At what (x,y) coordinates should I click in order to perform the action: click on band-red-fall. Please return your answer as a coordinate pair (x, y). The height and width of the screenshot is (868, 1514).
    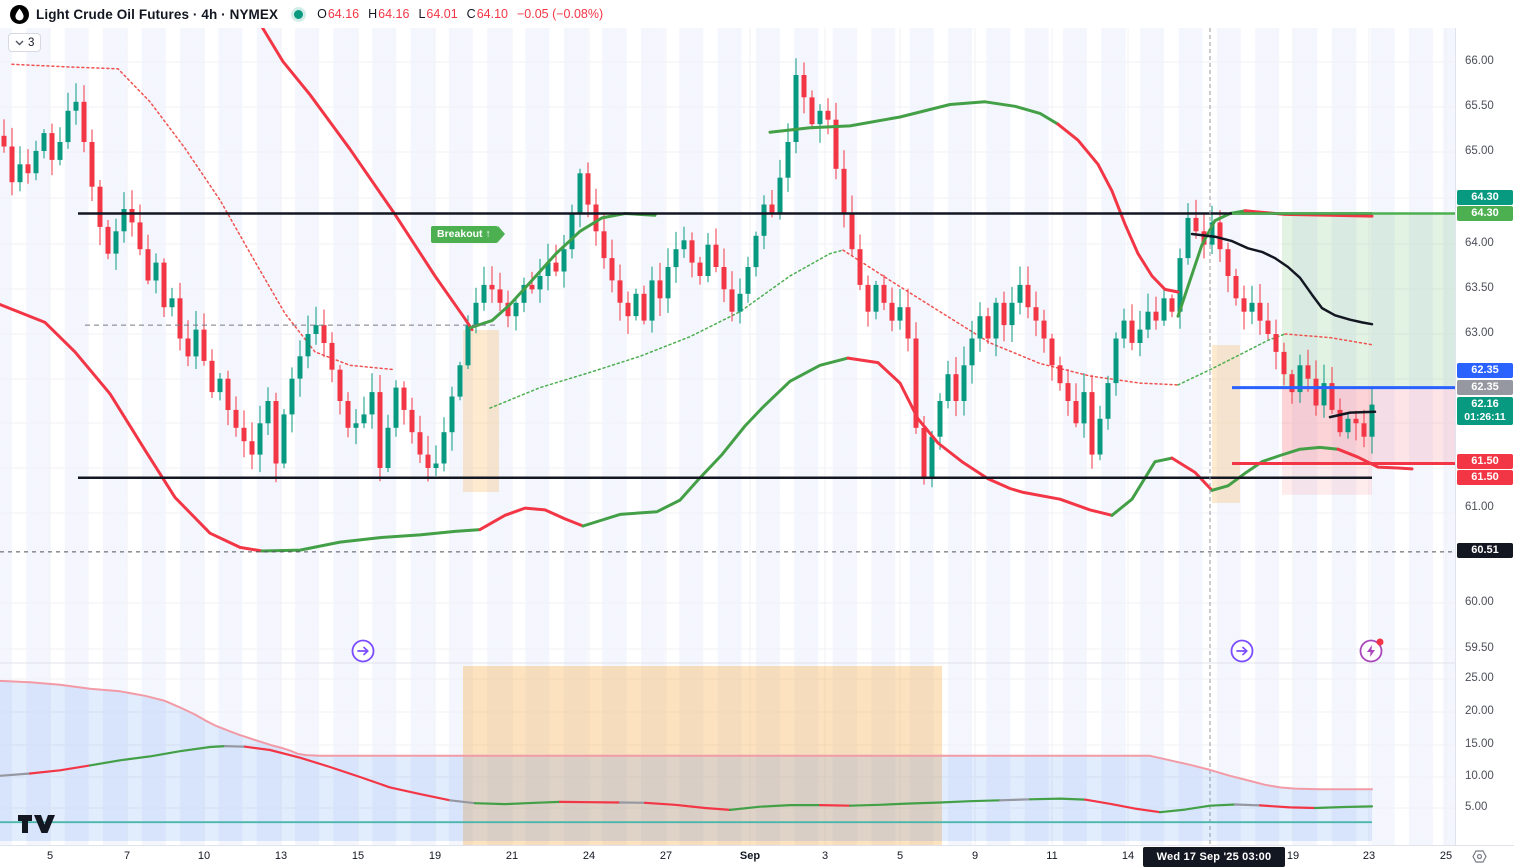
    Looking at the image, I should click on (980, 436).